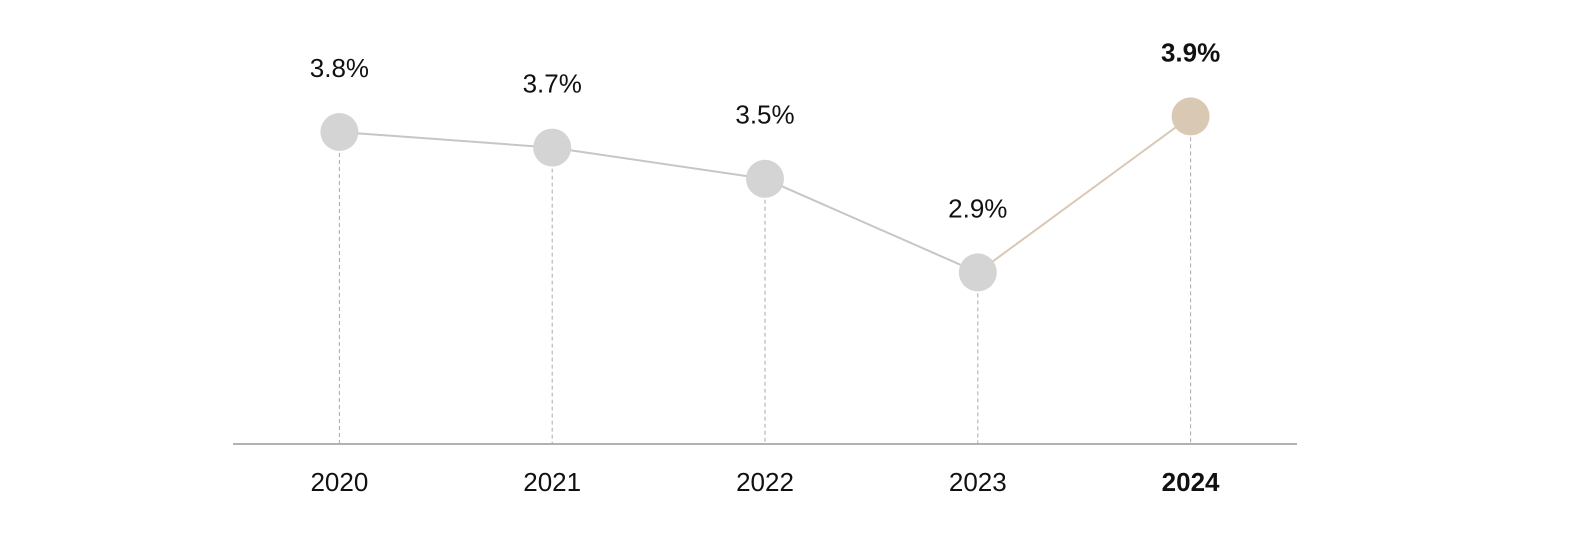 This screenshot has height=550, width=1593. Describe the element at coordinates (764, 115) in the screenshot. I see `value-label: 3.5%` at that location.